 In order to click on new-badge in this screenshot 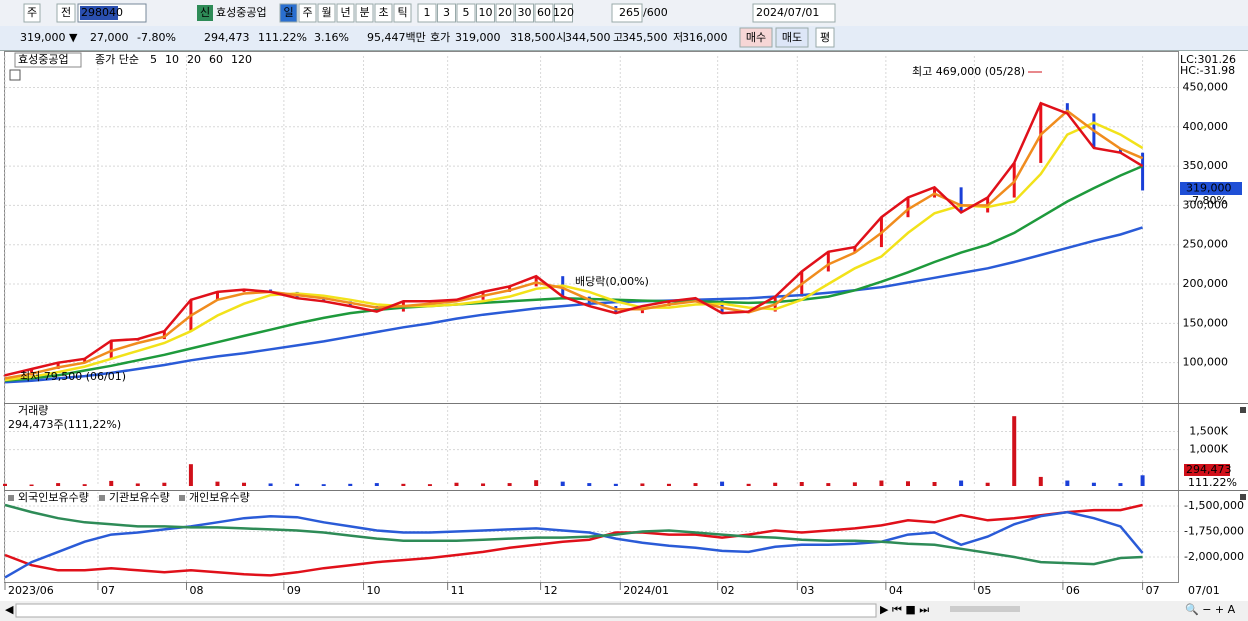, I will do `click(205, 13)`.